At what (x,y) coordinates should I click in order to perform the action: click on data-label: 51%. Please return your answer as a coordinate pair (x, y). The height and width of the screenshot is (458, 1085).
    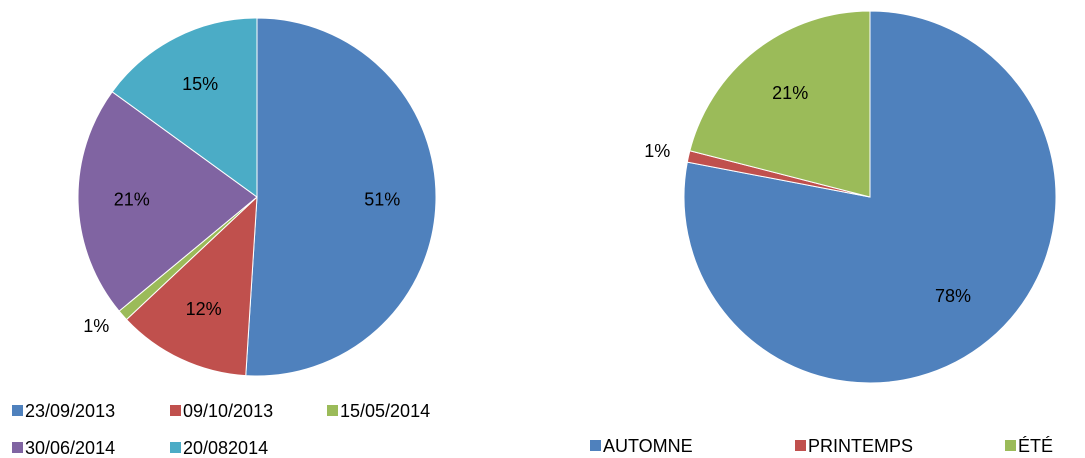
    Looking at the image, I should click on (382, 200).